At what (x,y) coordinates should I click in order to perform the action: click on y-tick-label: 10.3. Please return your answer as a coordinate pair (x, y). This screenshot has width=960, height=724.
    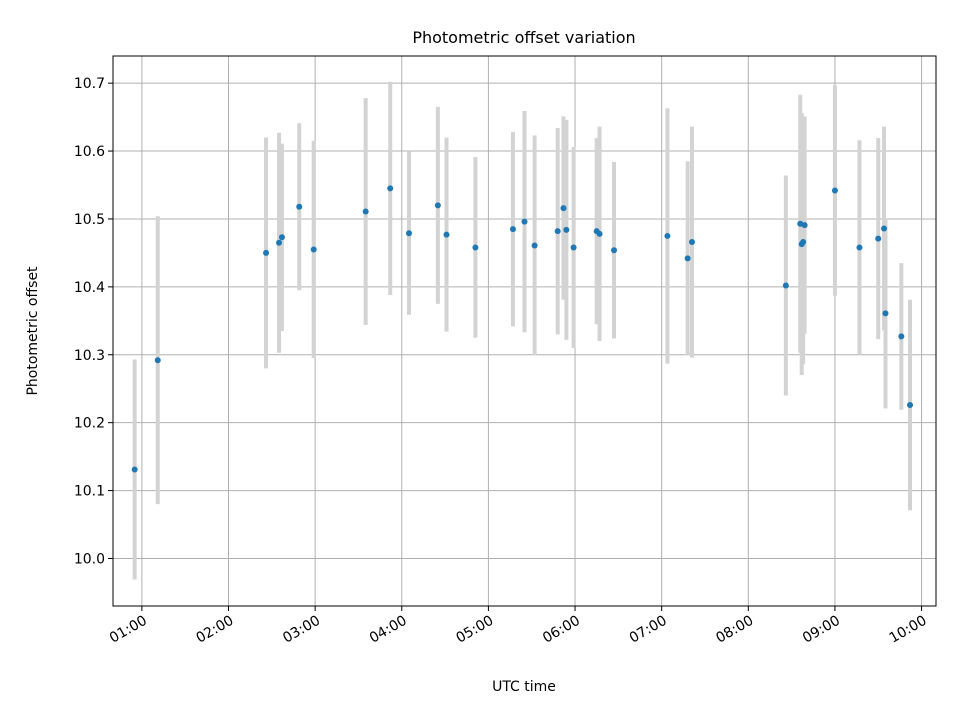
    Looking at the image, I should click on (89, 356).